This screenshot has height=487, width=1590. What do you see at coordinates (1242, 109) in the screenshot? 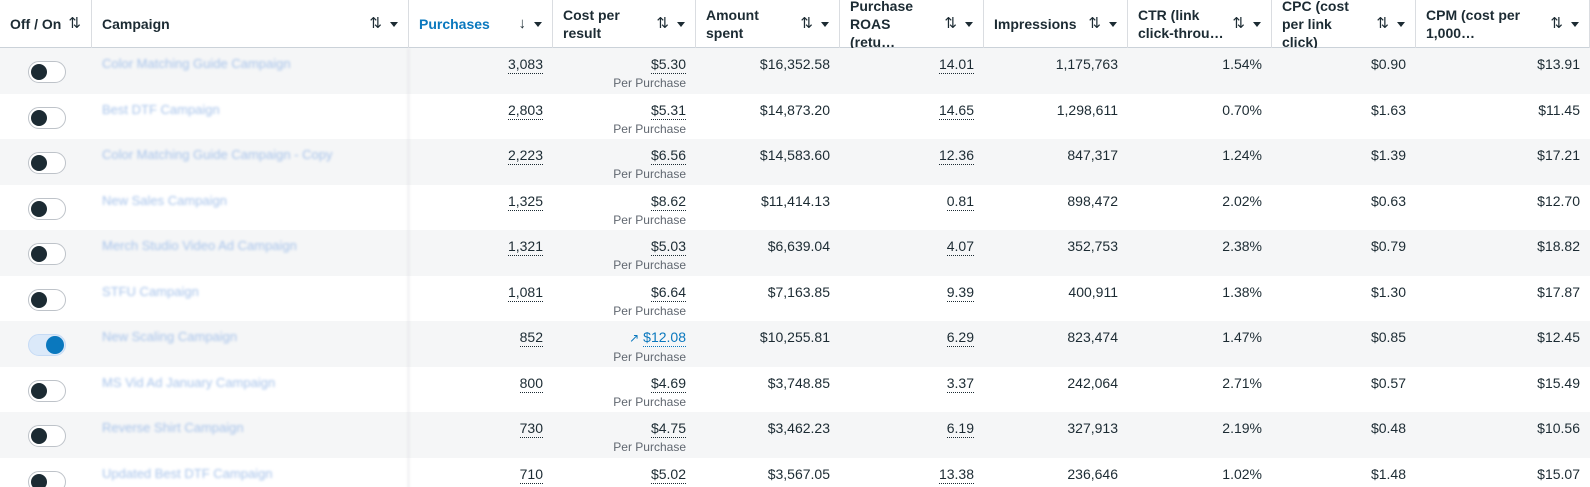
I see `ctr-value: 0.70%` at bounding box center [1242, 109].